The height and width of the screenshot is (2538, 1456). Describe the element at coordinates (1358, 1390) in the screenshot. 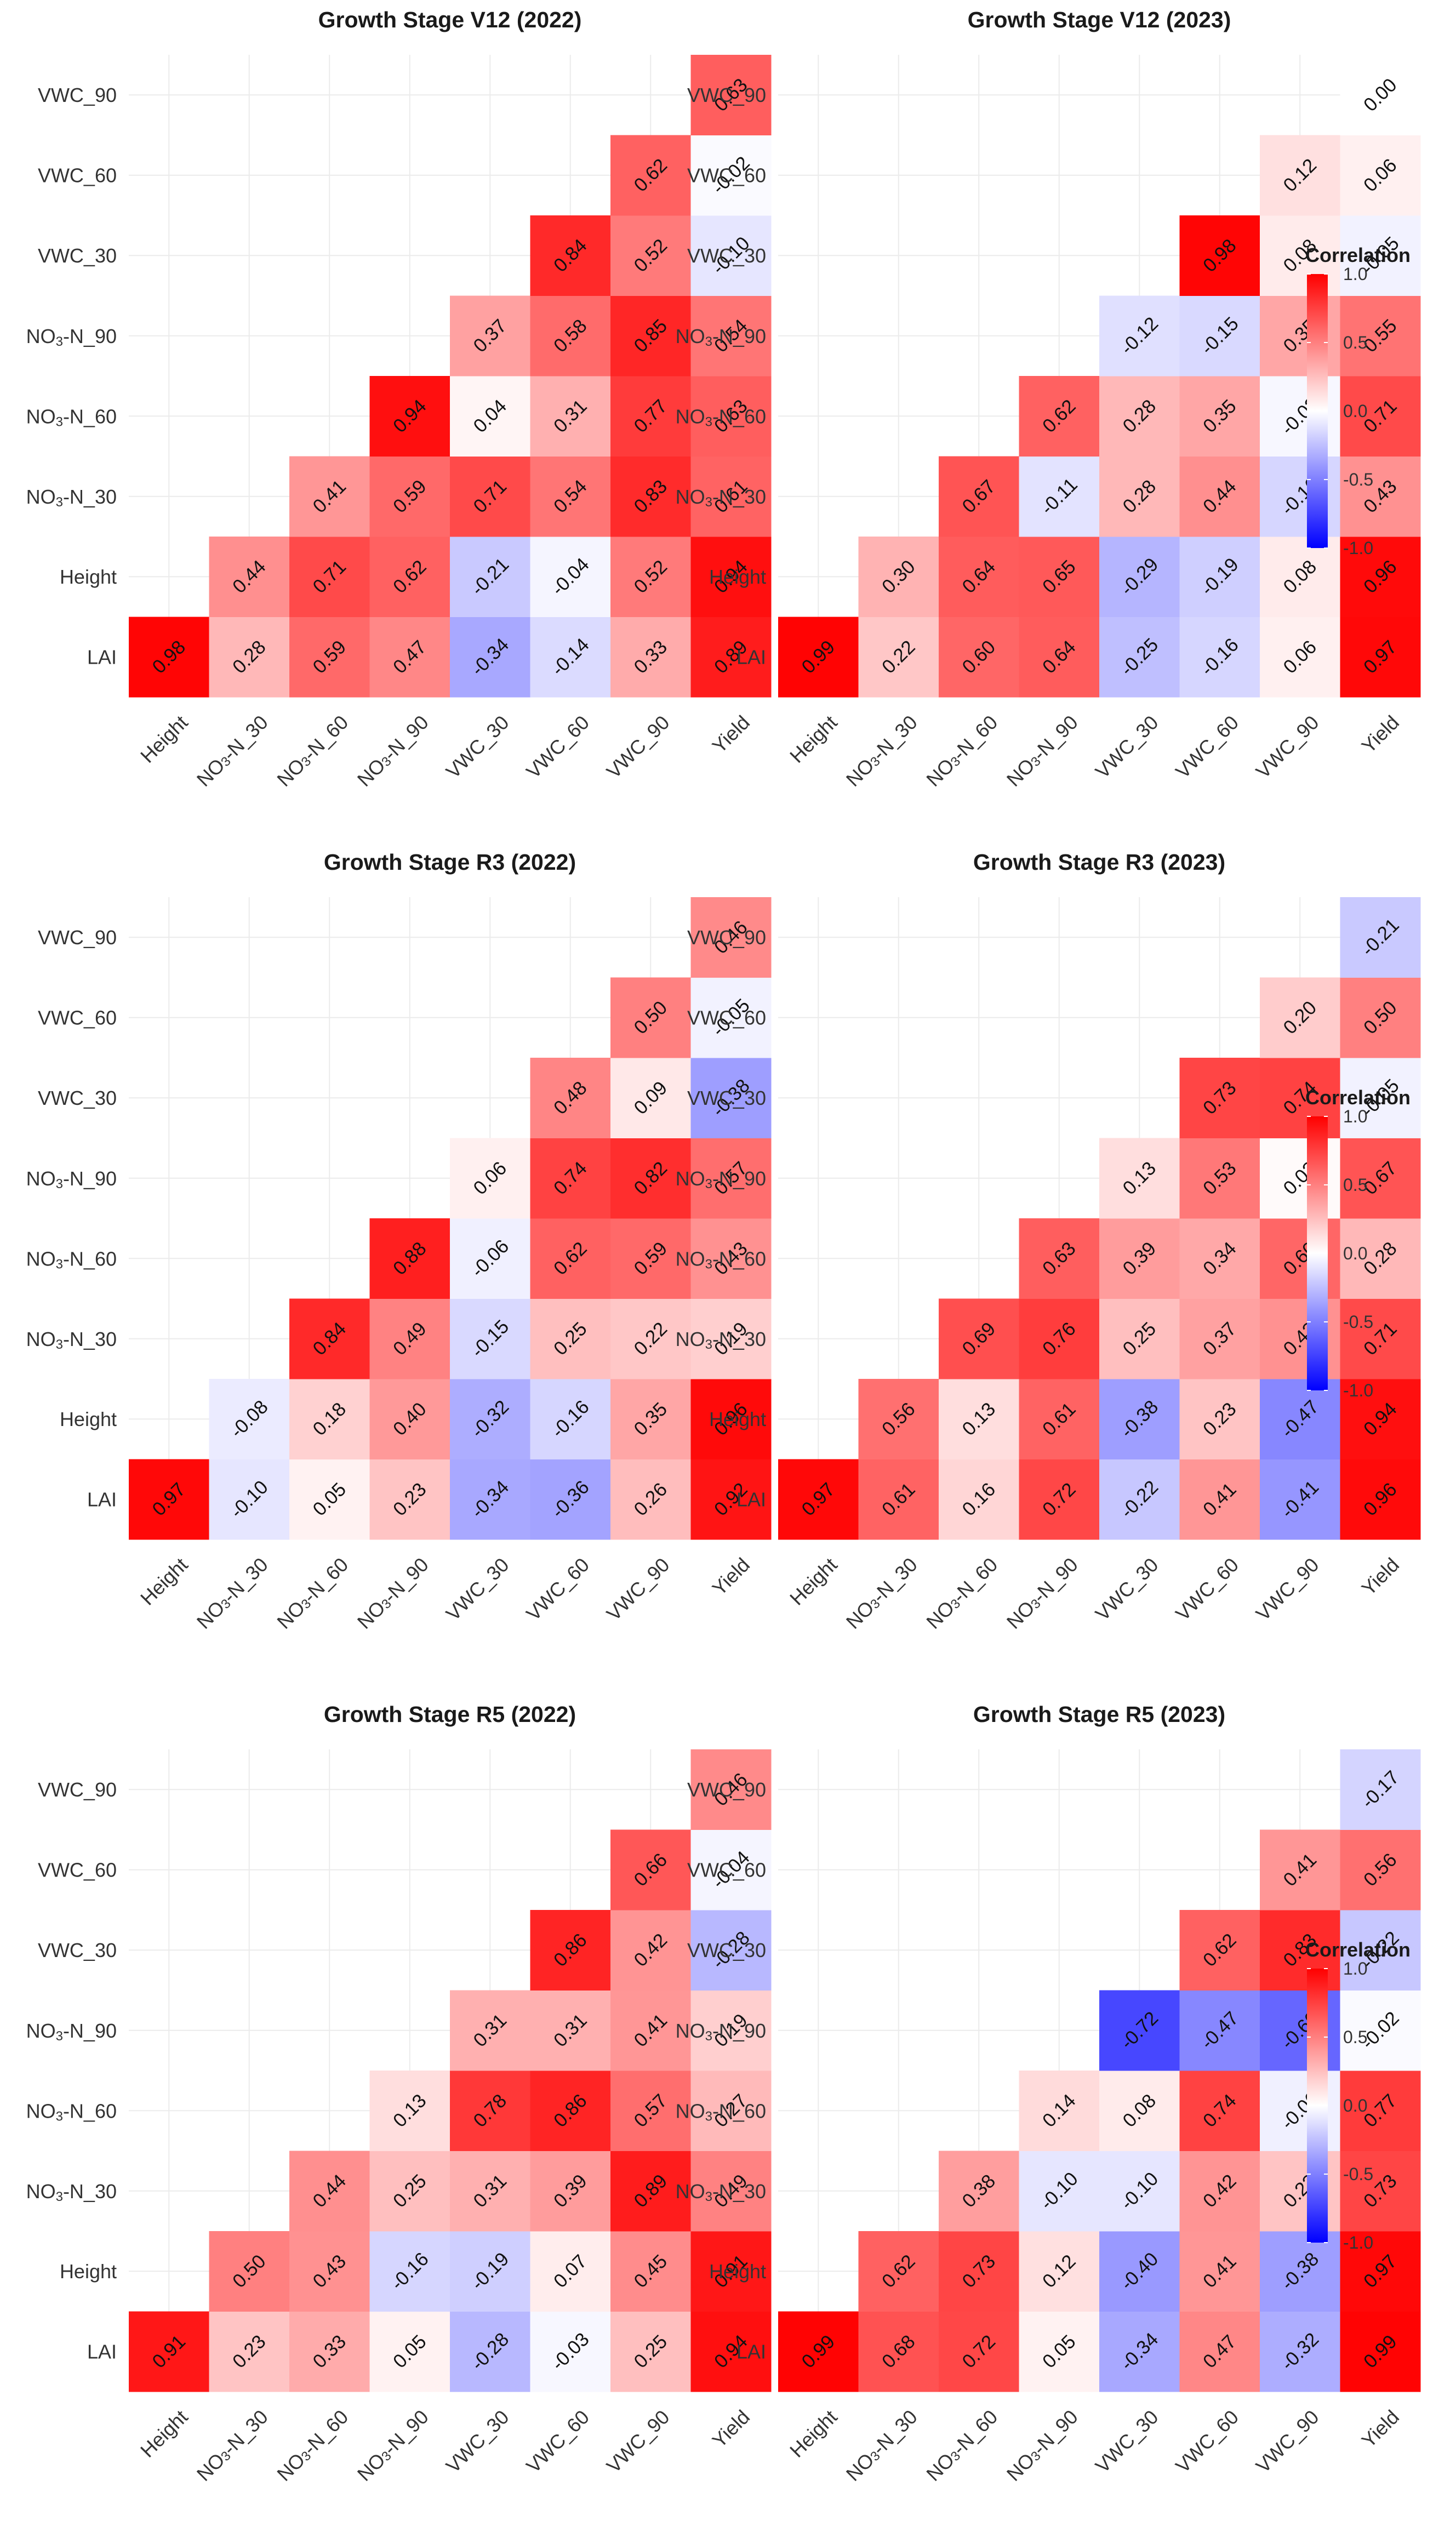

I see `legend-tick-label: -1.0` at that location.